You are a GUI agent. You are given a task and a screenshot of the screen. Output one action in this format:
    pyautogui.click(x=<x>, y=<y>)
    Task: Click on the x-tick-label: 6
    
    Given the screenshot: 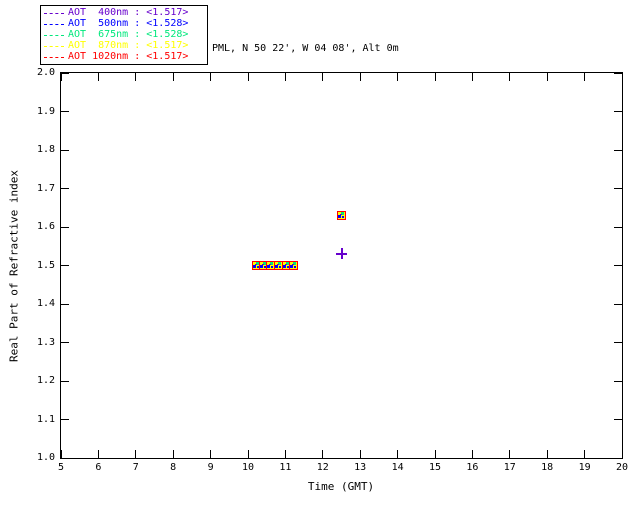 What is the action you would take?
    pyautogui.click(x=98, y=467)
    